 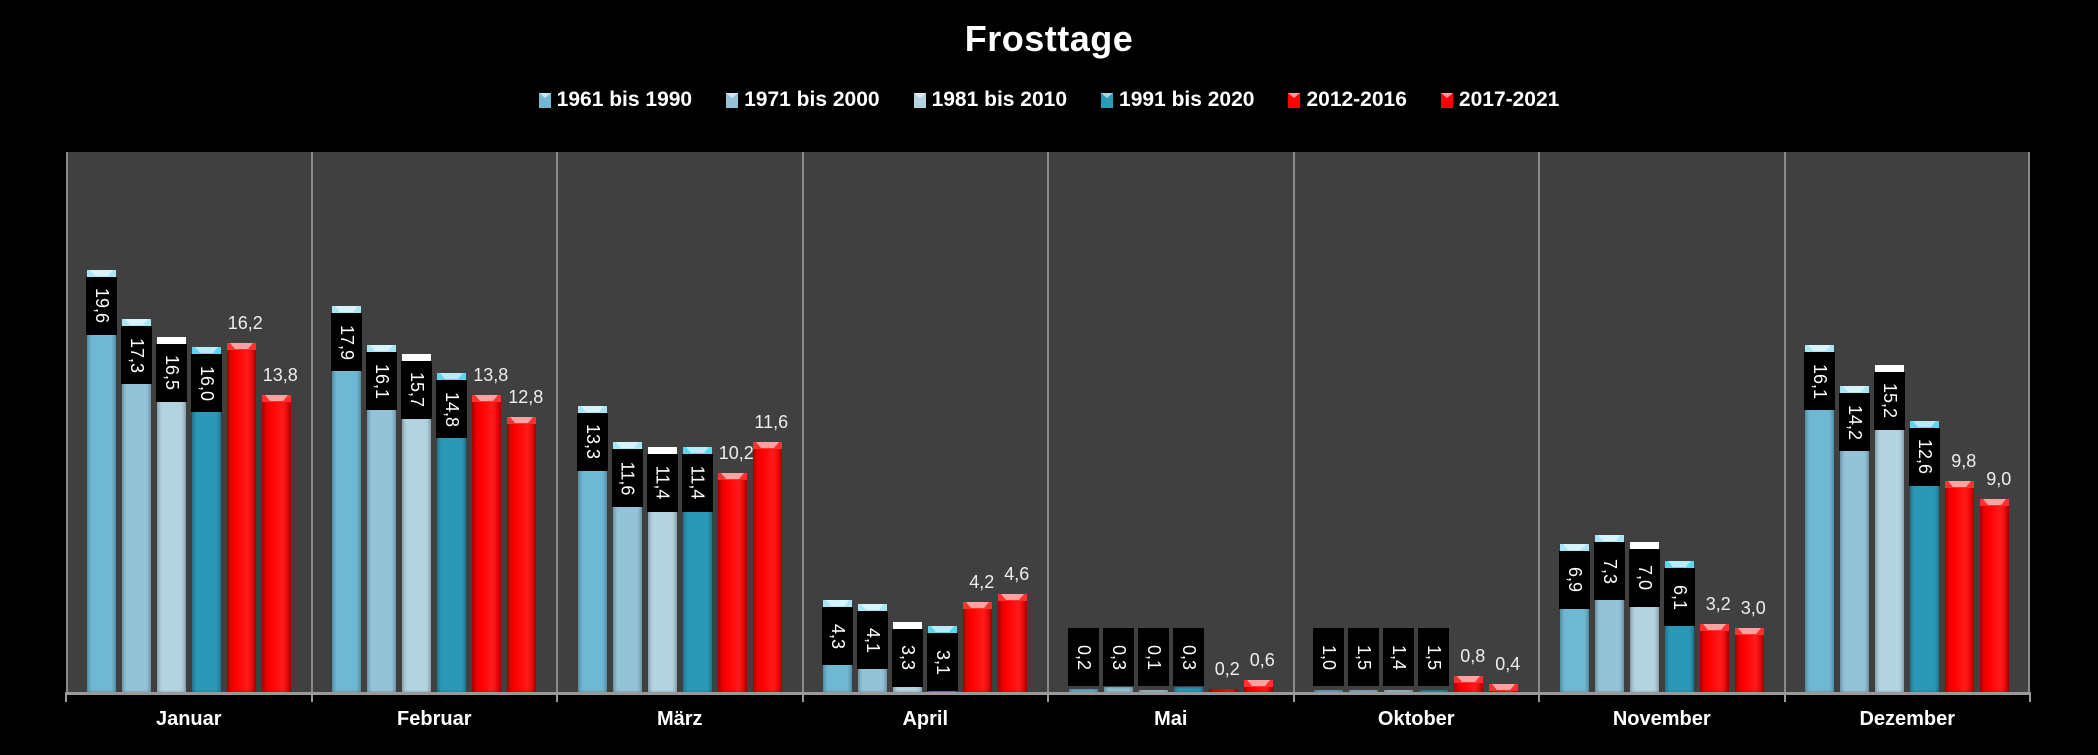 What do you see at coordinates (1473, 655) in the screenshot?
I see `data-label: 0,8` at bounding box center [1473, 655].